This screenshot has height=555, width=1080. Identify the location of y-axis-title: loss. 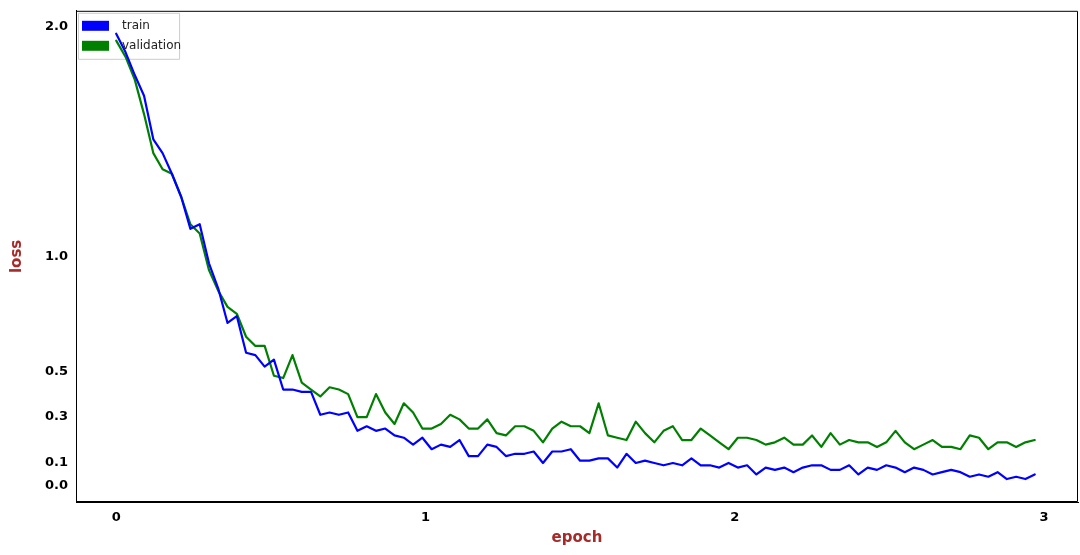
(15, 256).